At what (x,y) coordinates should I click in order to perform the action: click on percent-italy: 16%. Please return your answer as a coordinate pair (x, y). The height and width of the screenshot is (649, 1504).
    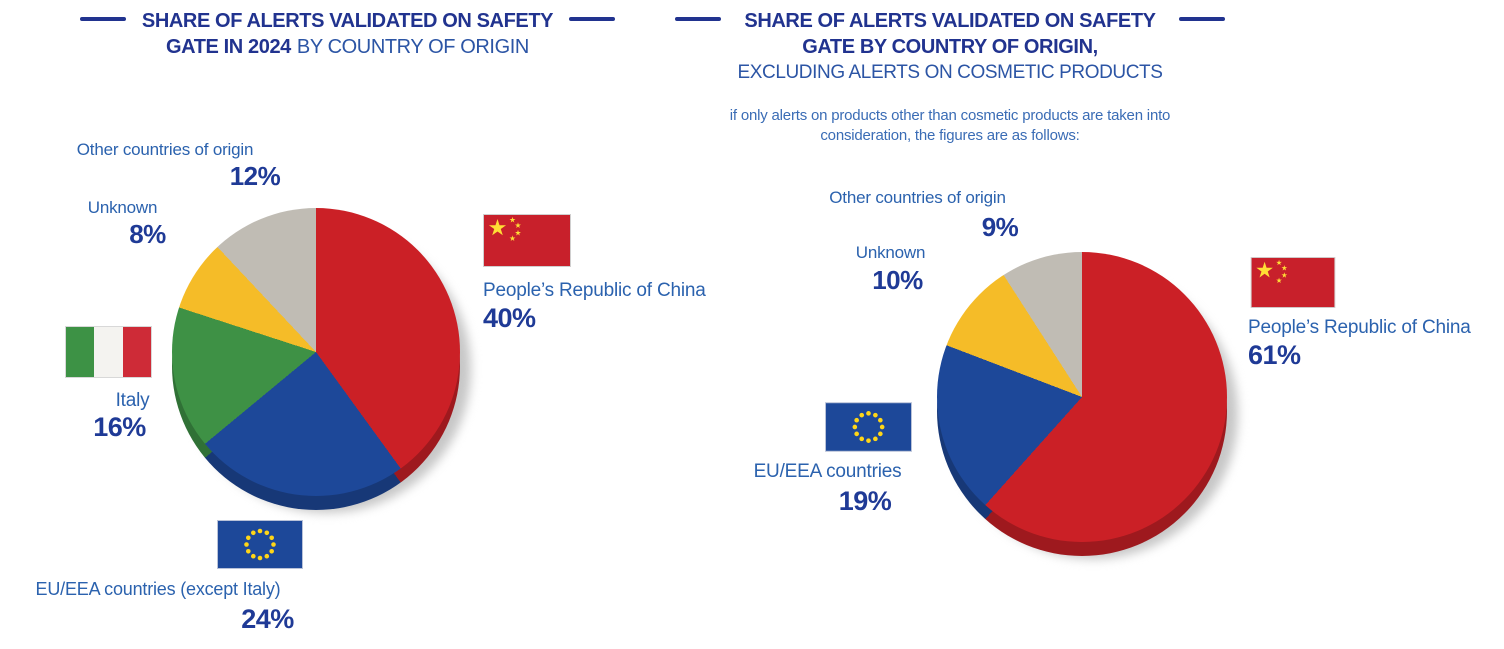
    Looking at the image, I should click on (119, 427).